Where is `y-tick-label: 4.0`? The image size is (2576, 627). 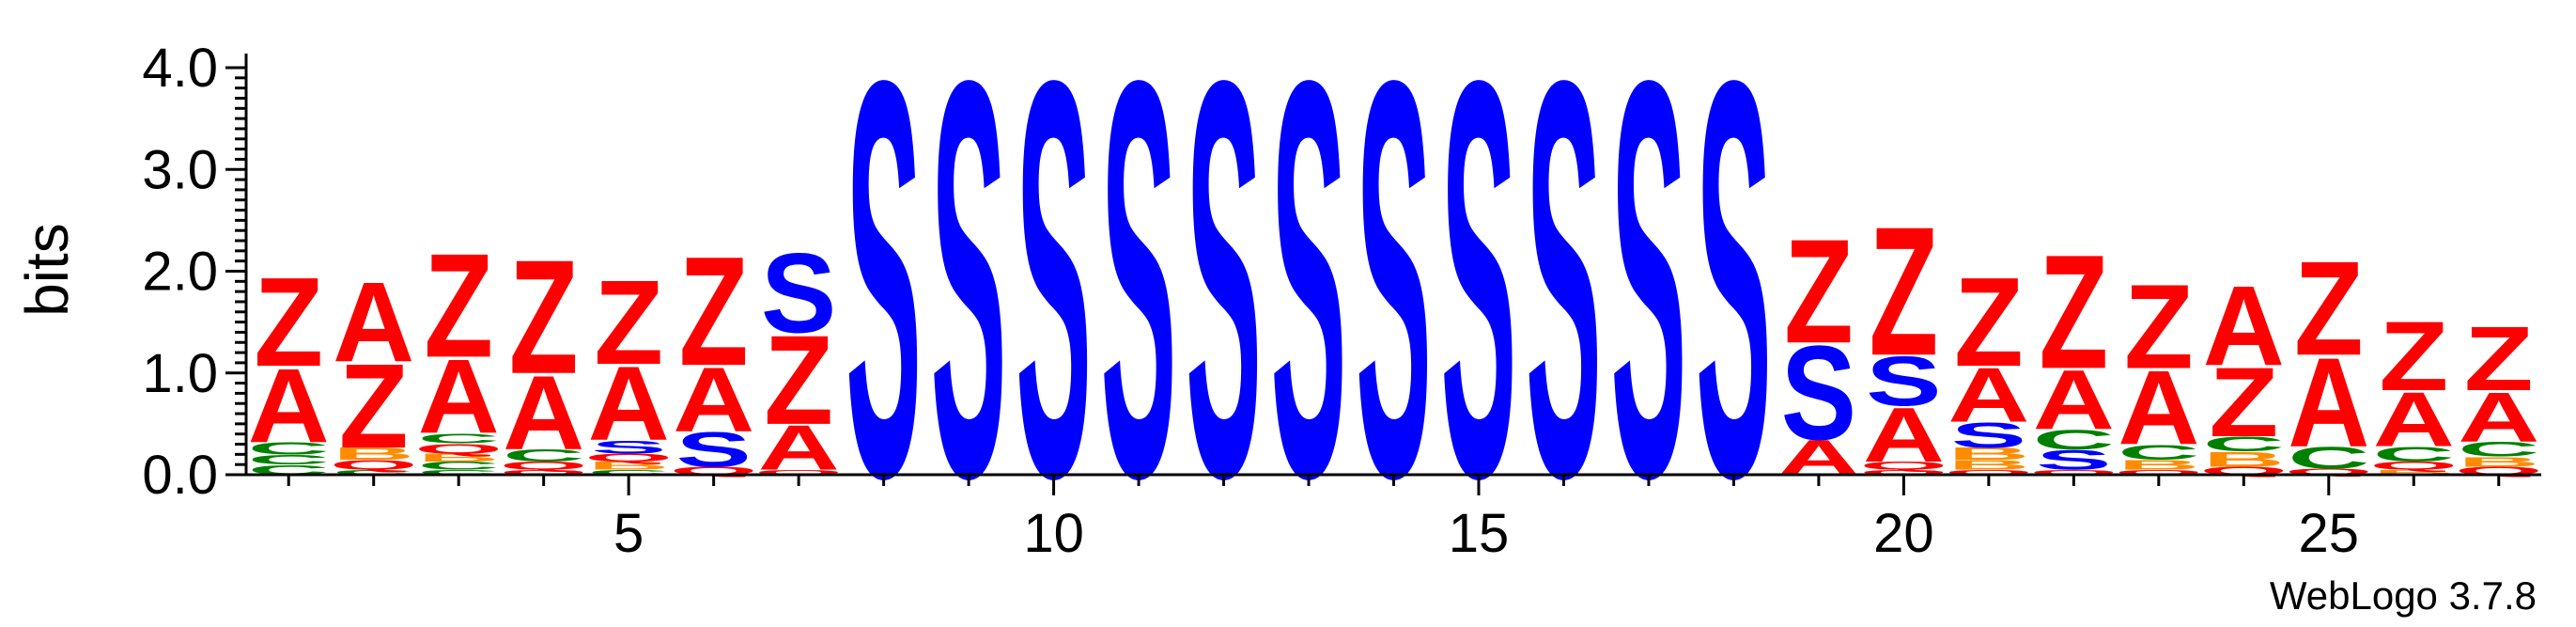 y-tick-label: 4.0 is located at coordinates (180, 68).